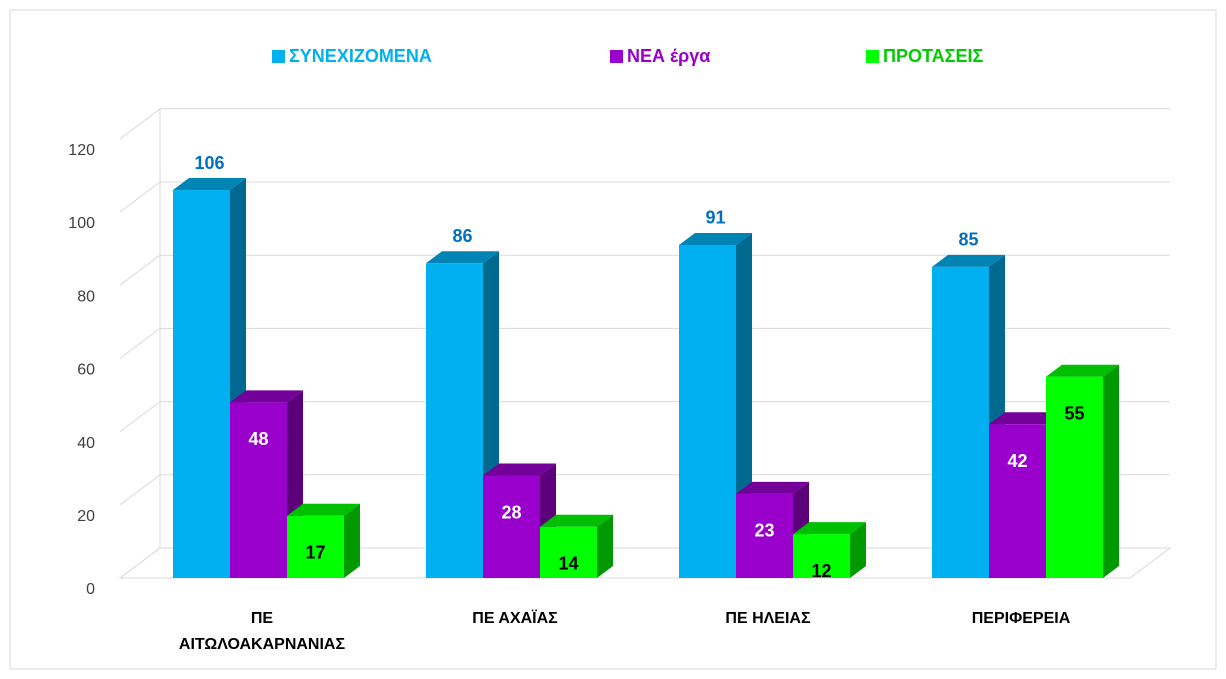  Describe the element at coordinates (81, 150) in the screenshot. I see `y-tick-label: 120` at that location.